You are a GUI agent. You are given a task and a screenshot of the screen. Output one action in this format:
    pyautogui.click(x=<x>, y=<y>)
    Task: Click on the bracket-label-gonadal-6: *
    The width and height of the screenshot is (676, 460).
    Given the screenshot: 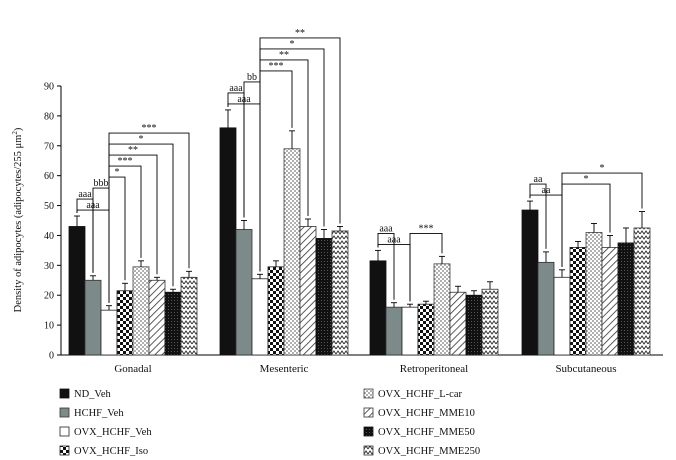 What is the action you would take?
    pyautogui.click(x=141, y=139)
    